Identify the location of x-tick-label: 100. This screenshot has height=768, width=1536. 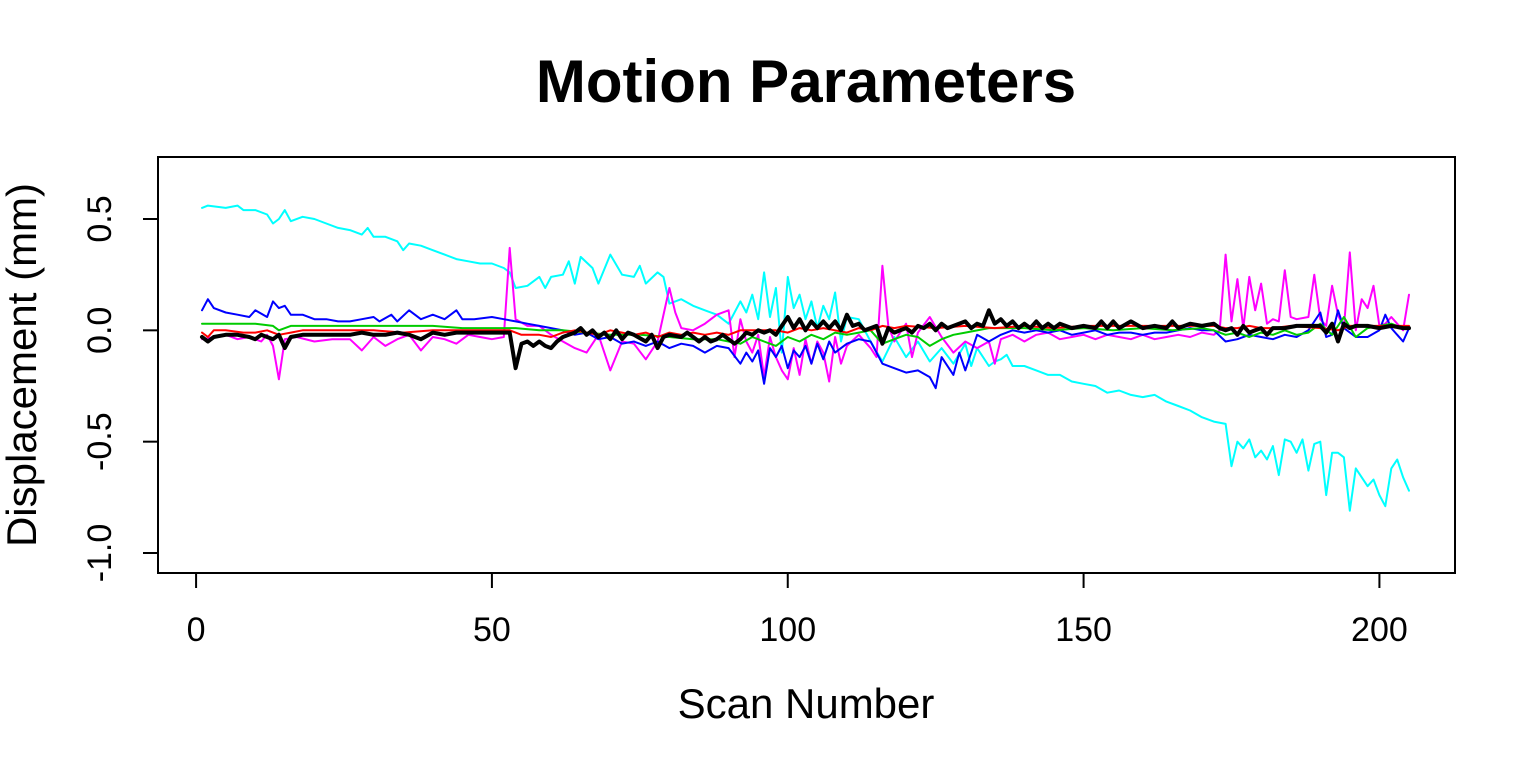
(787, 630).